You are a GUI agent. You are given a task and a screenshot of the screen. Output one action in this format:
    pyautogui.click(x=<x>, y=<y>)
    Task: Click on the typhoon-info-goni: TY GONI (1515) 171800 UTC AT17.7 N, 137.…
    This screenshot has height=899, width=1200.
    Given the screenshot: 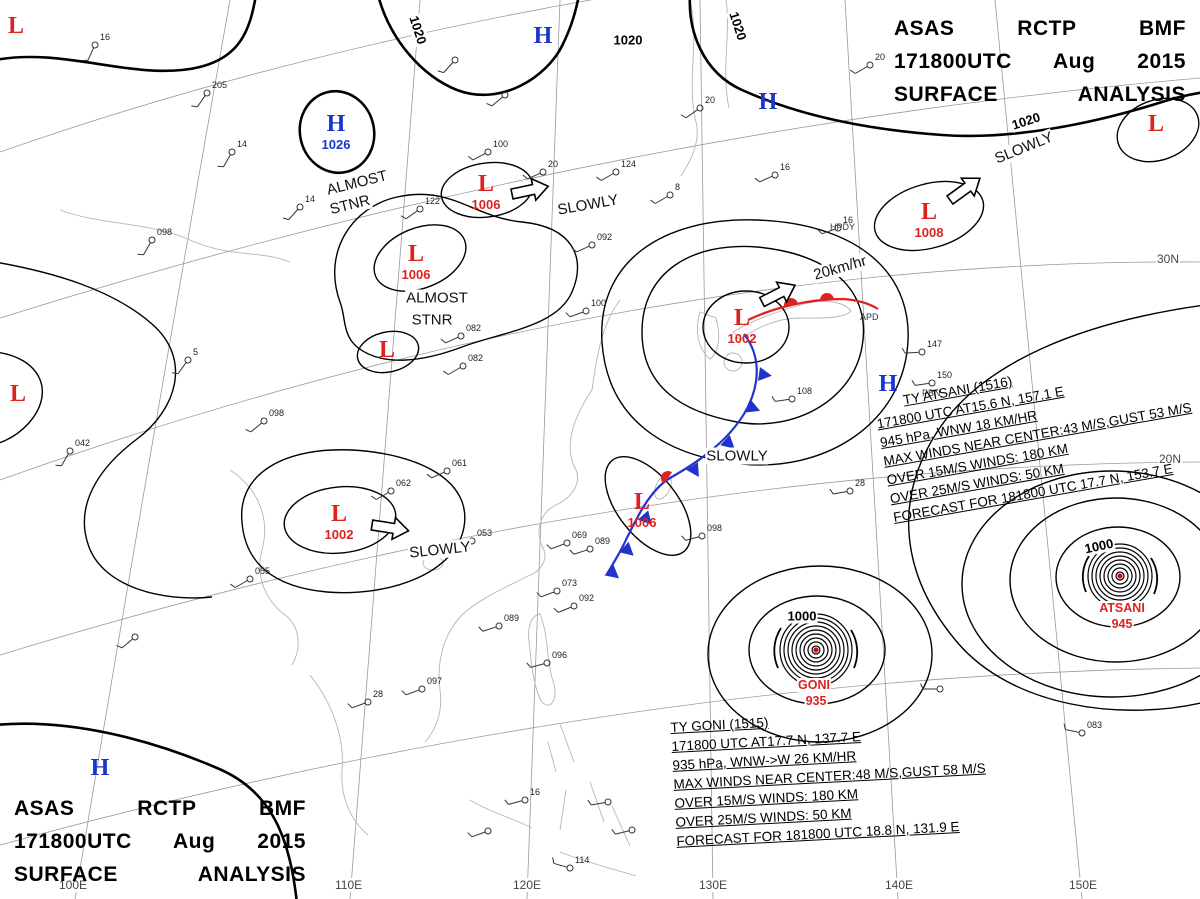 What is the action you would take?
    pyautogui.click(x=829, y=776)
    